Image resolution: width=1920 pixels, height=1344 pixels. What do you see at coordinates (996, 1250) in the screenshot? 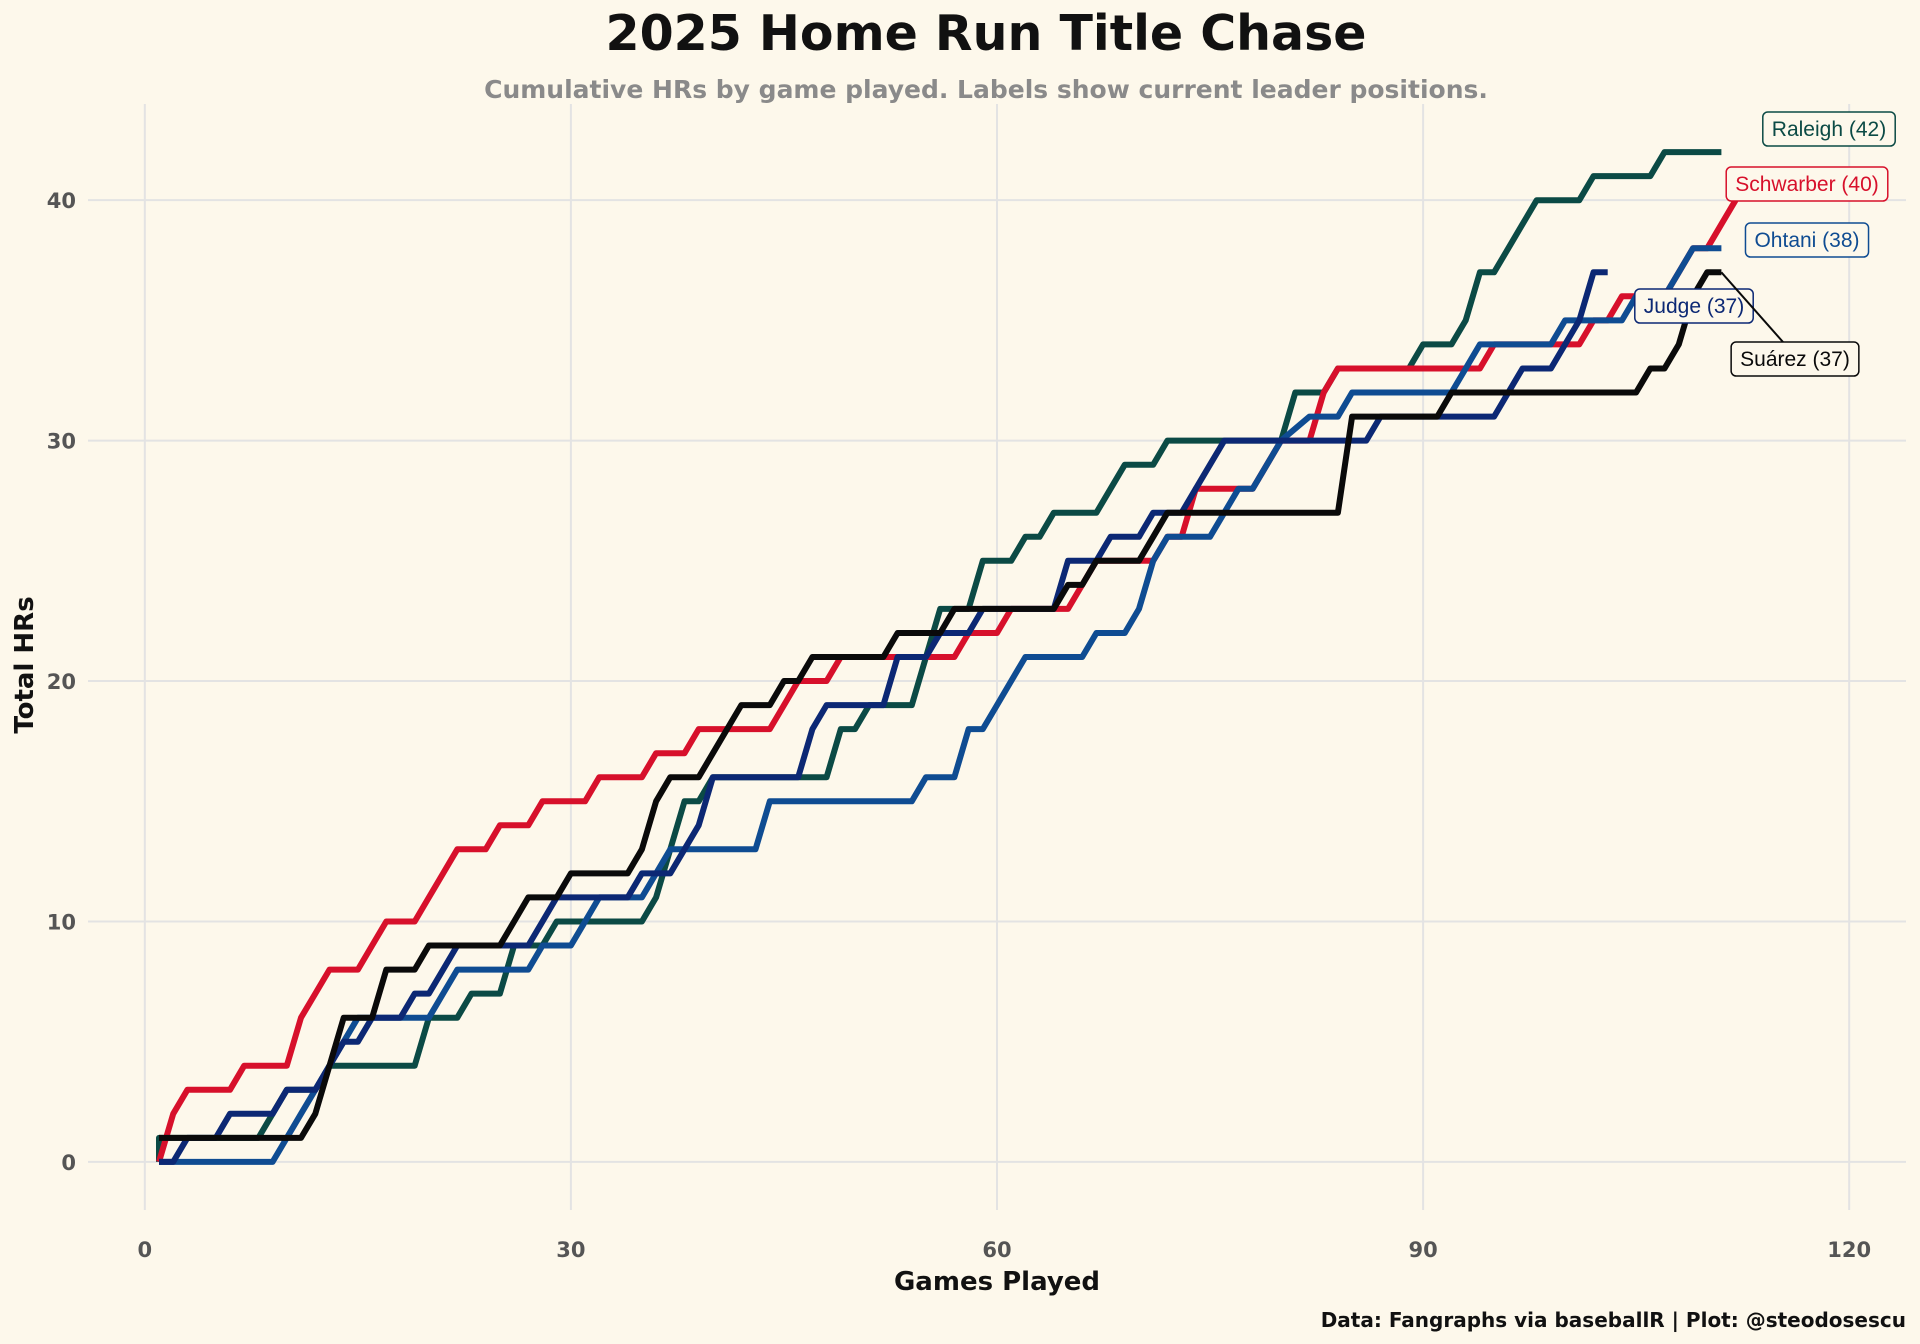
I see `x-tick-label: 60` at bounding box center [996, 1250].